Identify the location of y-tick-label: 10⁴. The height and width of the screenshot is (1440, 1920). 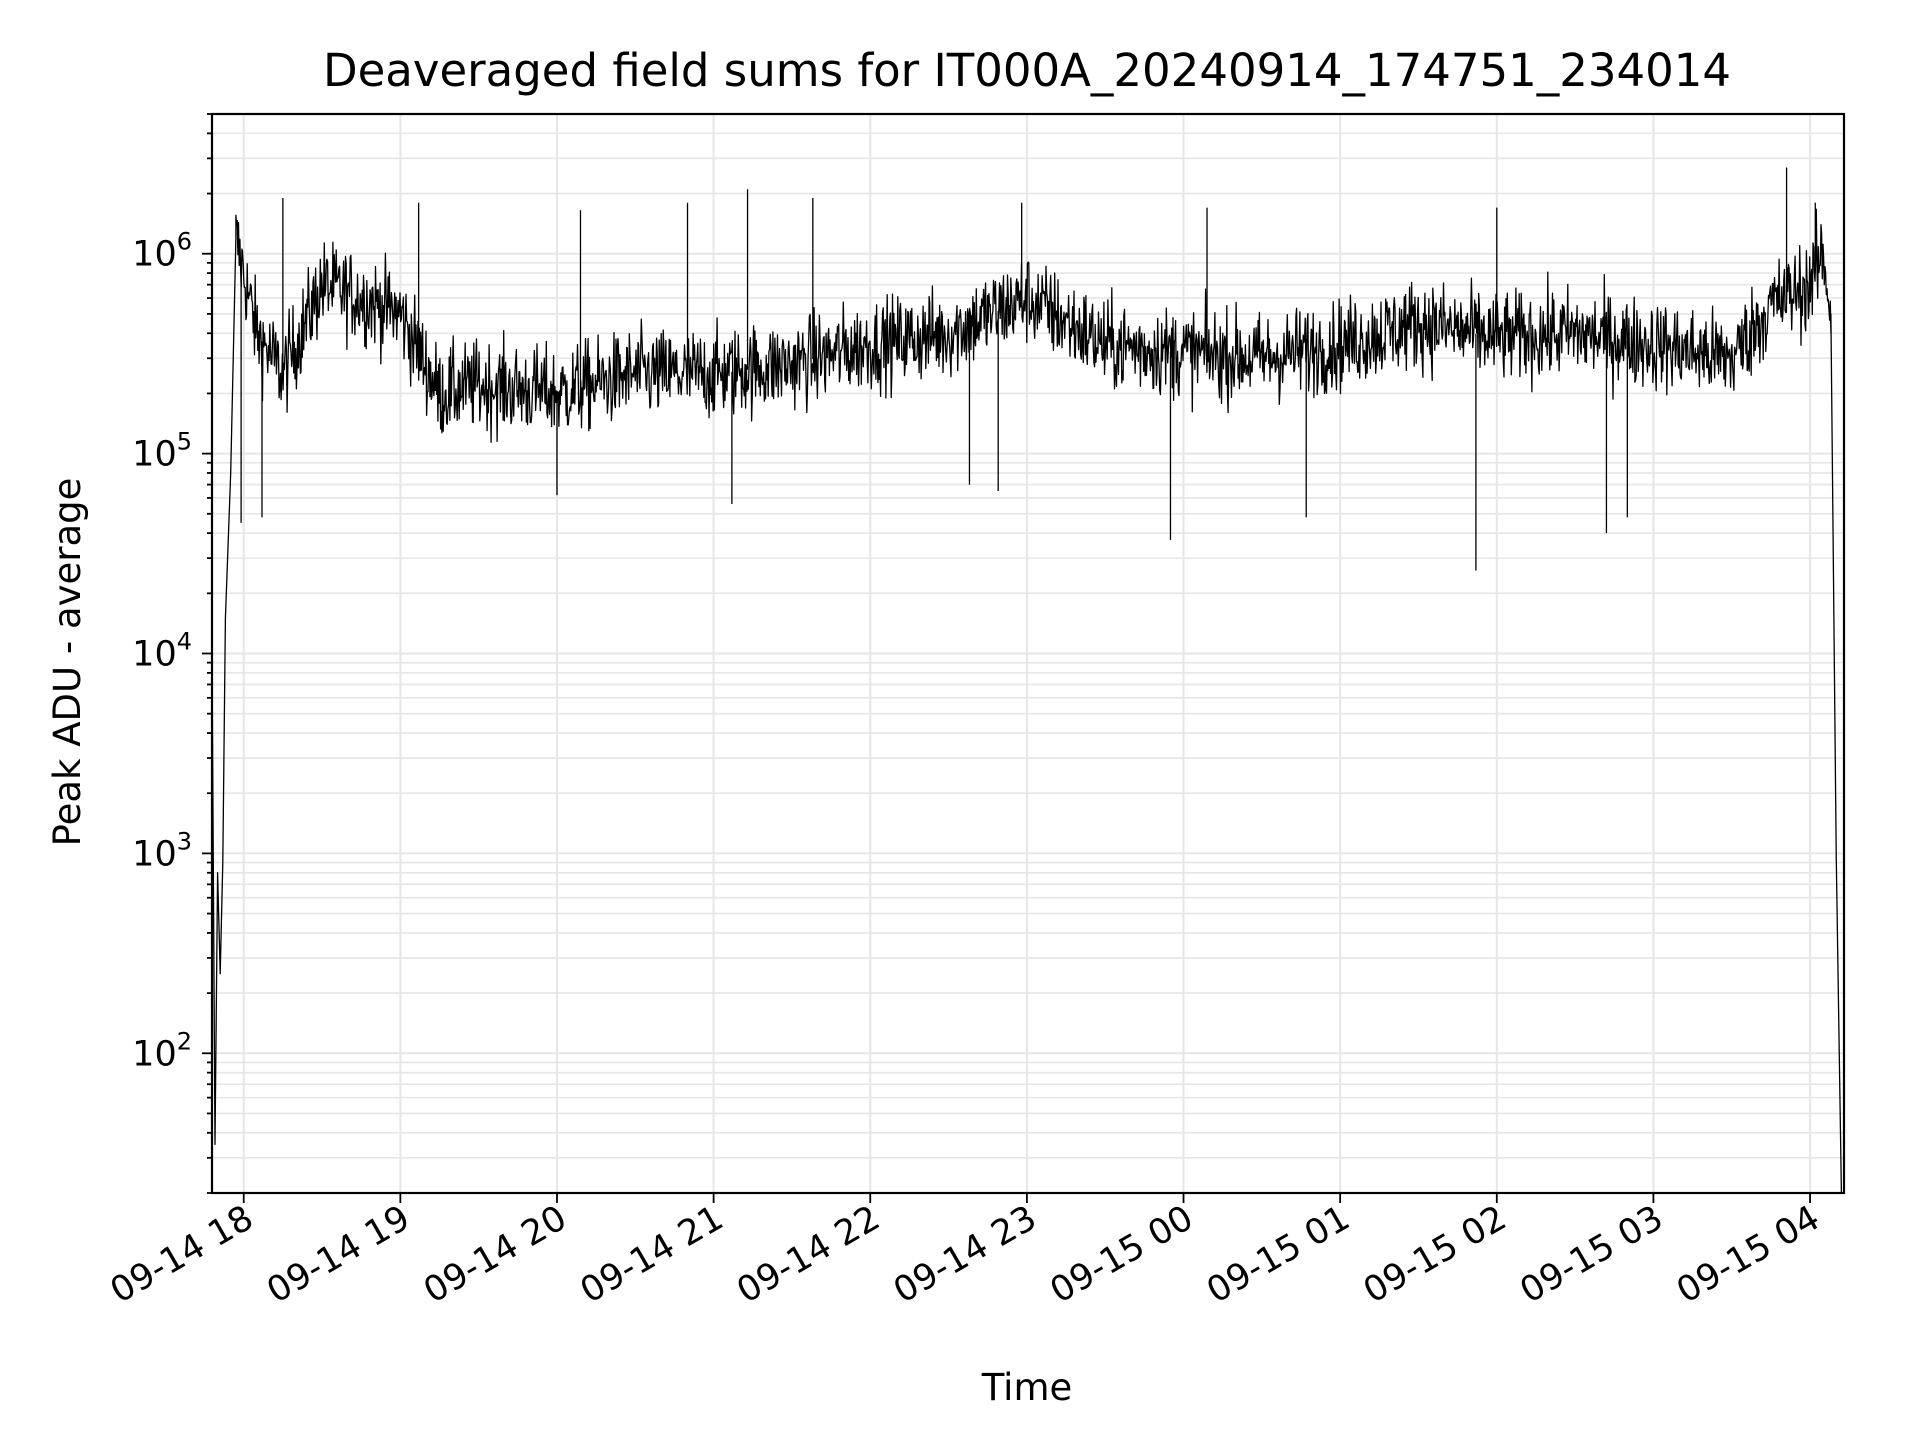
(162, 651).